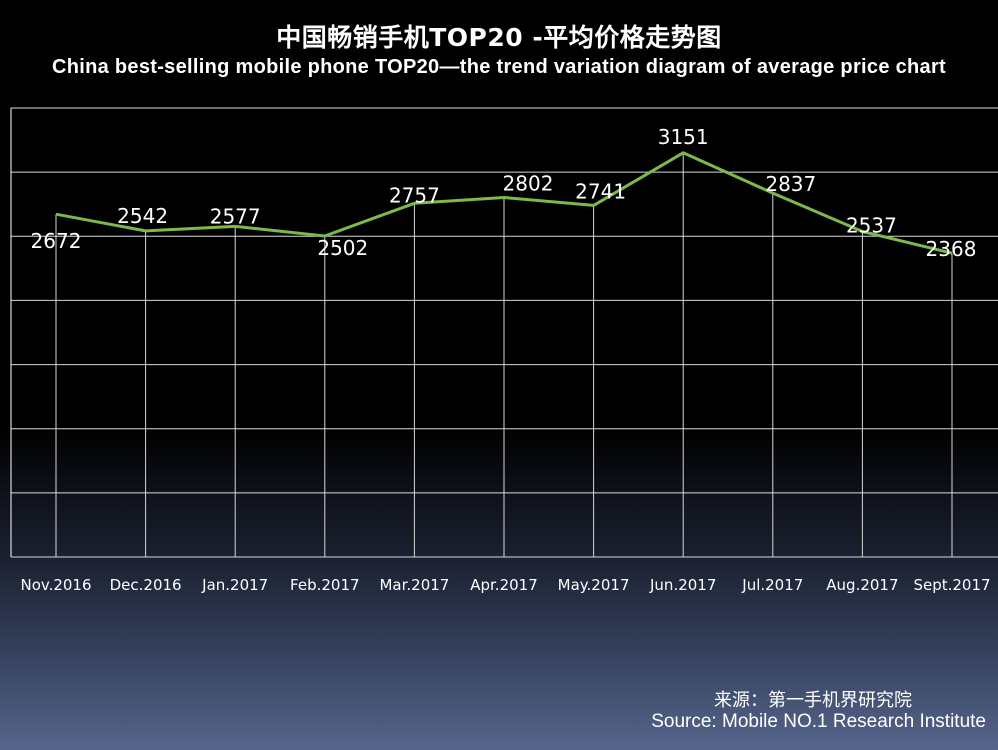 The width and height of the screenshot is (998, 750). I want to click on data-label-10: 2368, so click(951, 249).